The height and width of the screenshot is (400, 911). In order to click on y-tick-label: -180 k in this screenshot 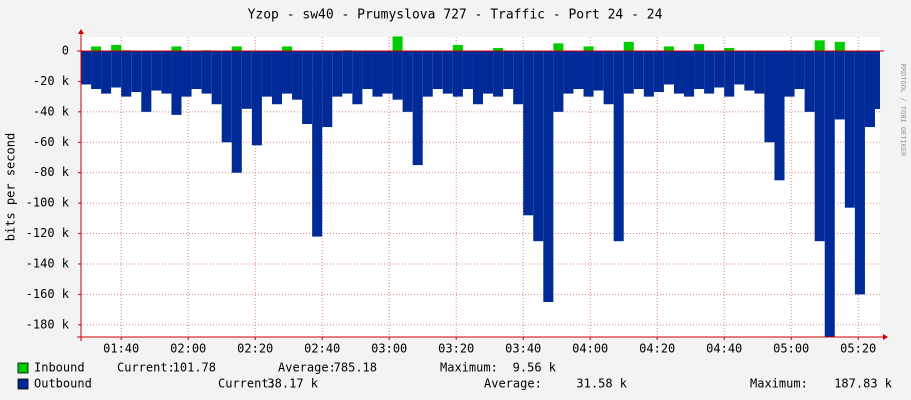, I will do `click(48, 324)`.